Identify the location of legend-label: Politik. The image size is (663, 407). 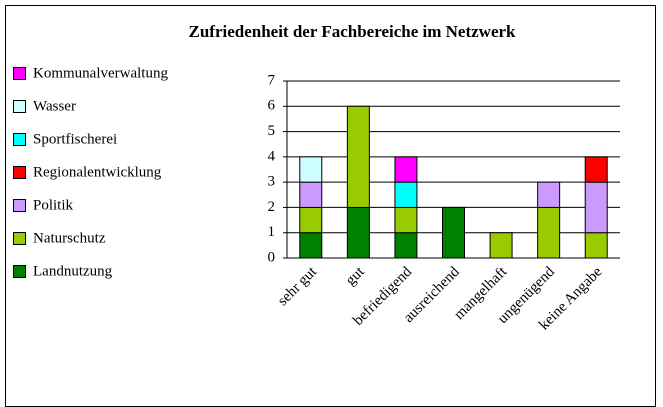
(53, 205).